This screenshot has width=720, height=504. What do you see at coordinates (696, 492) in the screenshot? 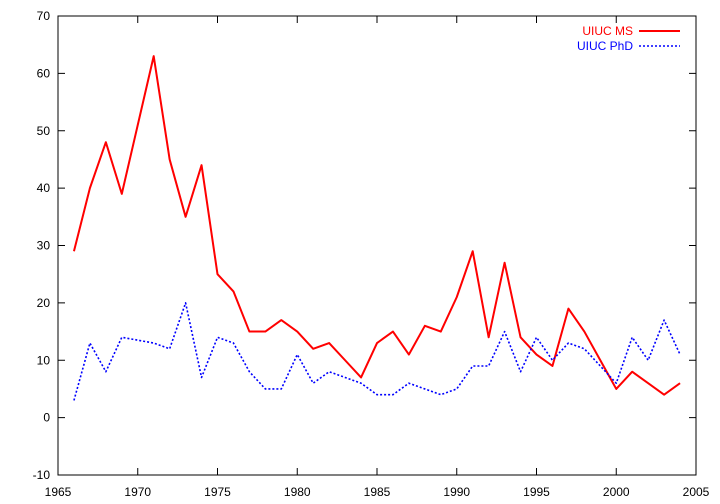
I see `x-tick-label: 2005` at bounding box center [696, 492].